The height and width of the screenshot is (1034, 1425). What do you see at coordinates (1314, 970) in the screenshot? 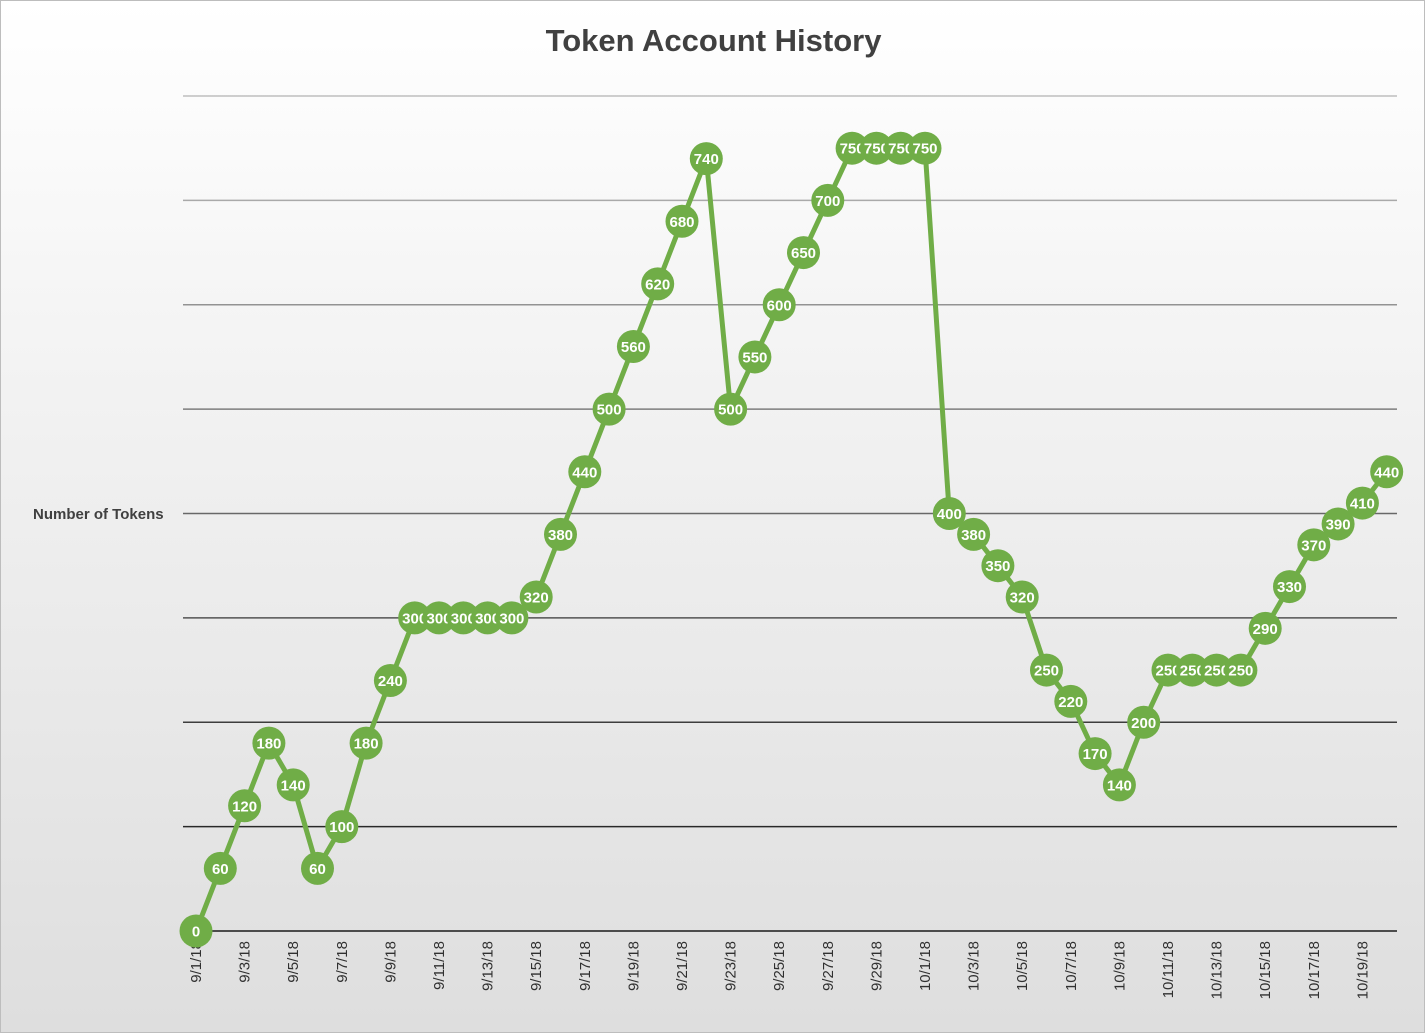
I see `x-tick-label: 10/17/18` at bounding box center [1314, 970].